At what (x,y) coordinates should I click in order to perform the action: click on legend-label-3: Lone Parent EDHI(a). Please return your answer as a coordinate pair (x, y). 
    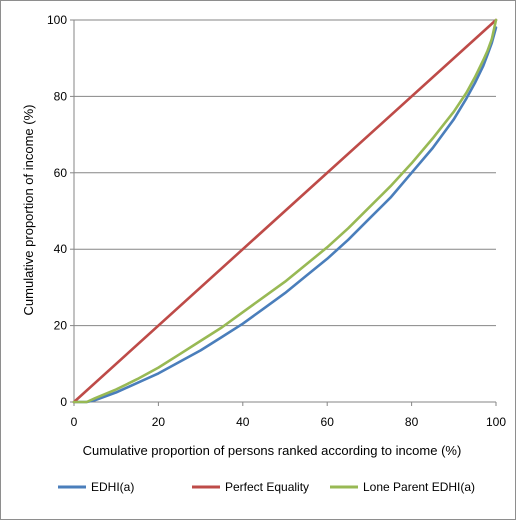
    Looking at the image, I should click on (419, 487).